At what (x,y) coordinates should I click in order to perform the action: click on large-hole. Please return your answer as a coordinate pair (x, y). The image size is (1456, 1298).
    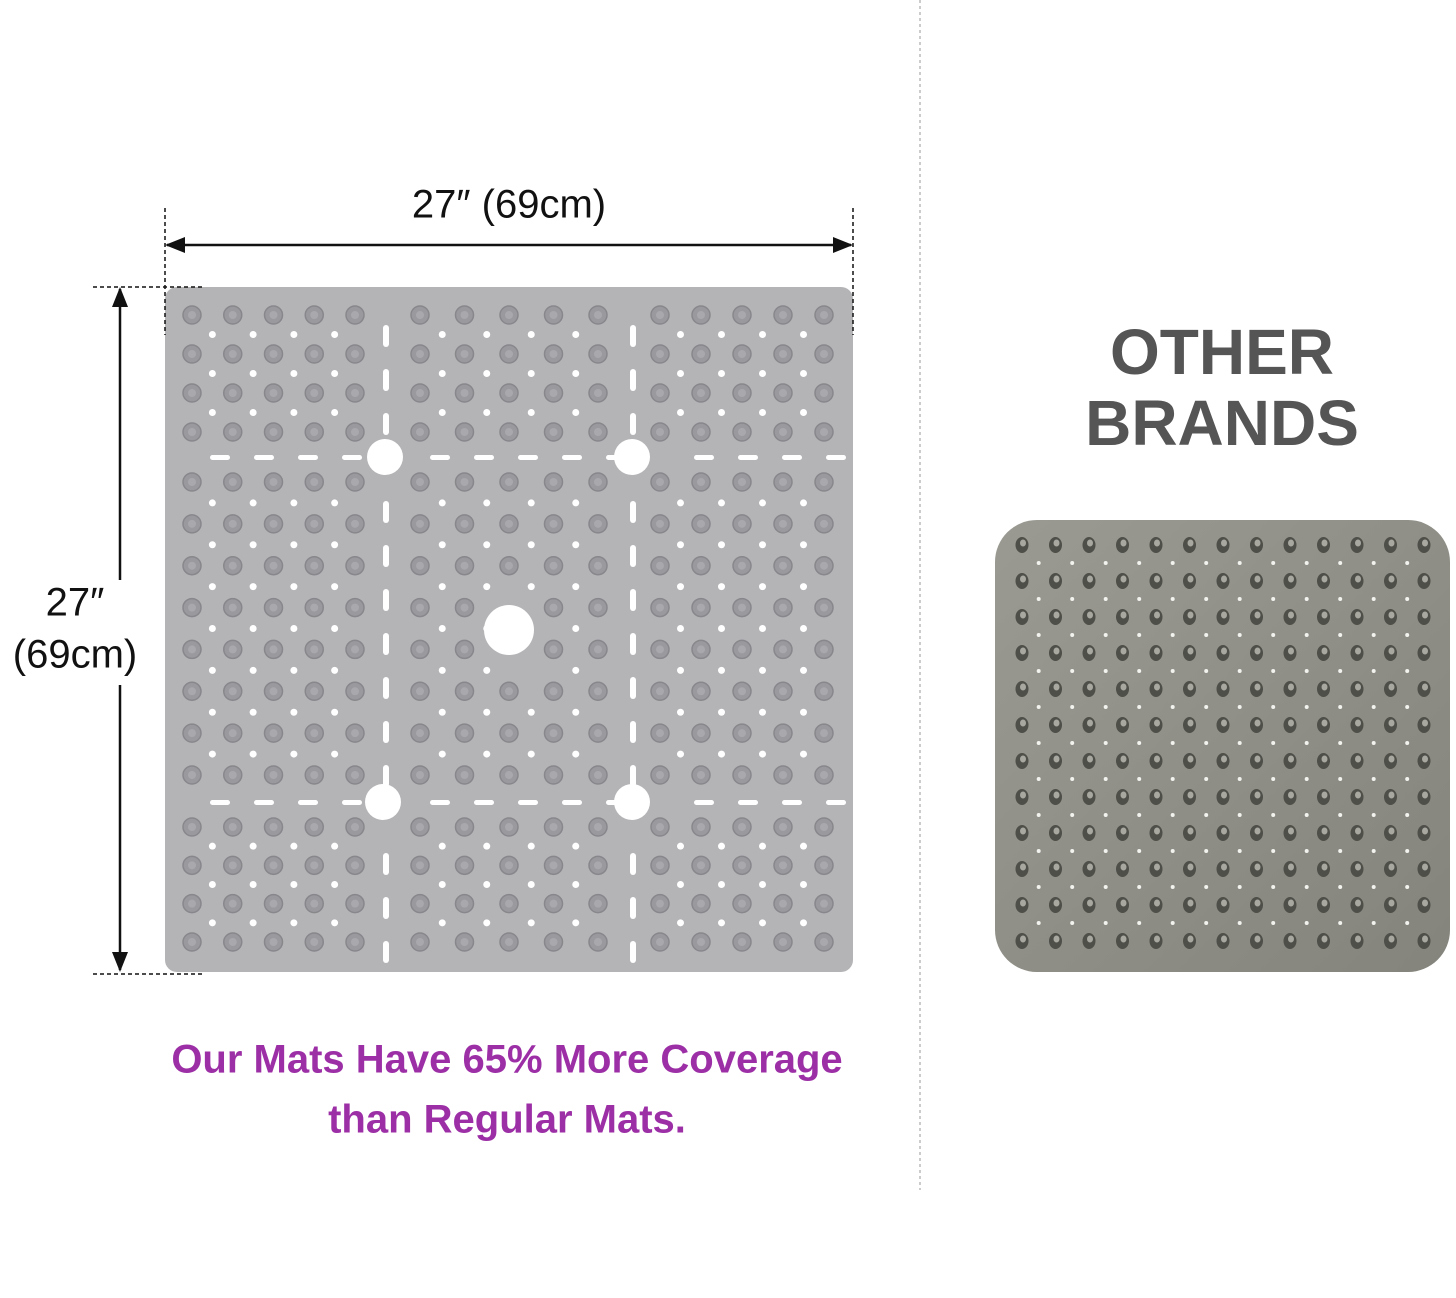
    Looking at the image, I should click on (385, 457).